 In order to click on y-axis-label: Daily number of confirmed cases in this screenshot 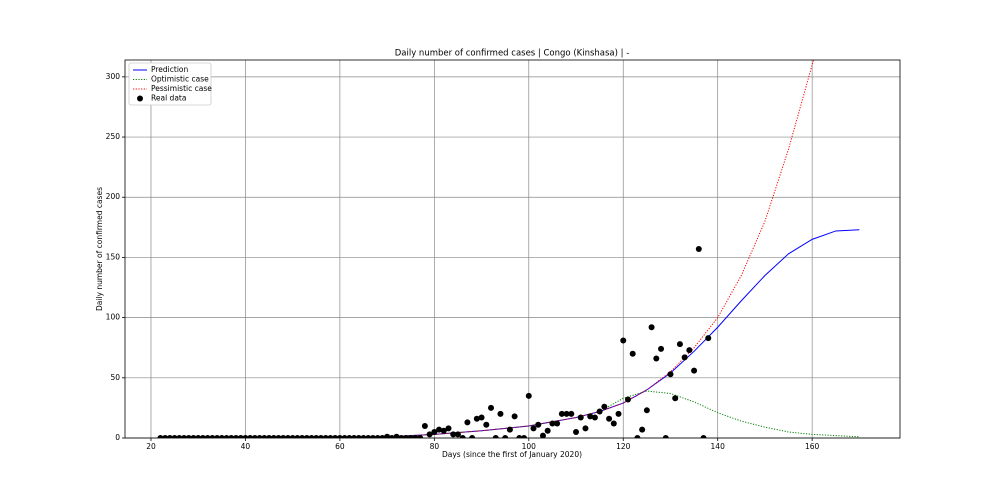, I will do `click(99, 249)`.